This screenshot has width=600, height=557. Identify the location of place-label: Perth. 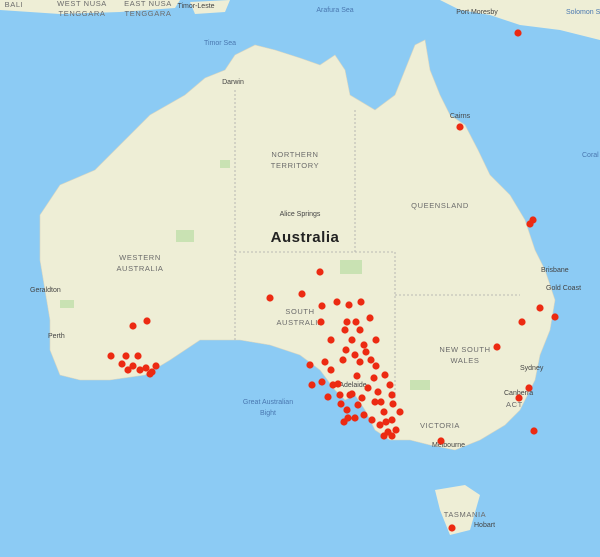
(56, 336).